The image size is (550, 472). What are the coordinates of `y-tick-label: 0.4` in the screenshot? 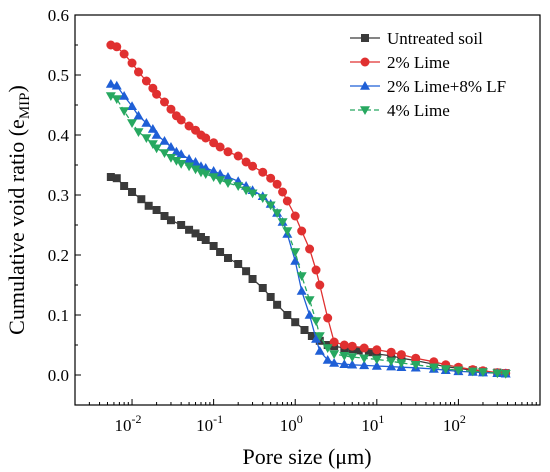 It's located at (59, 135).